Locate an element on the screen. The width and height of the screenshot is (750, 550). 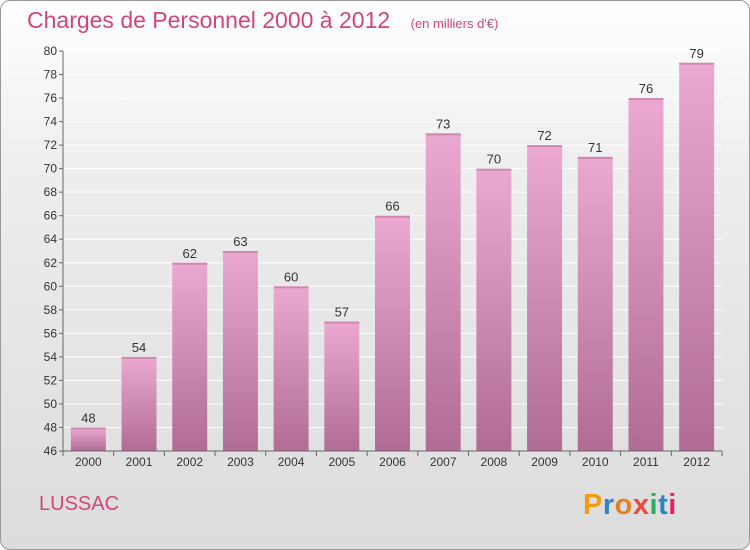
x-tick-label: 2006 is located at coordinates (392, 462).